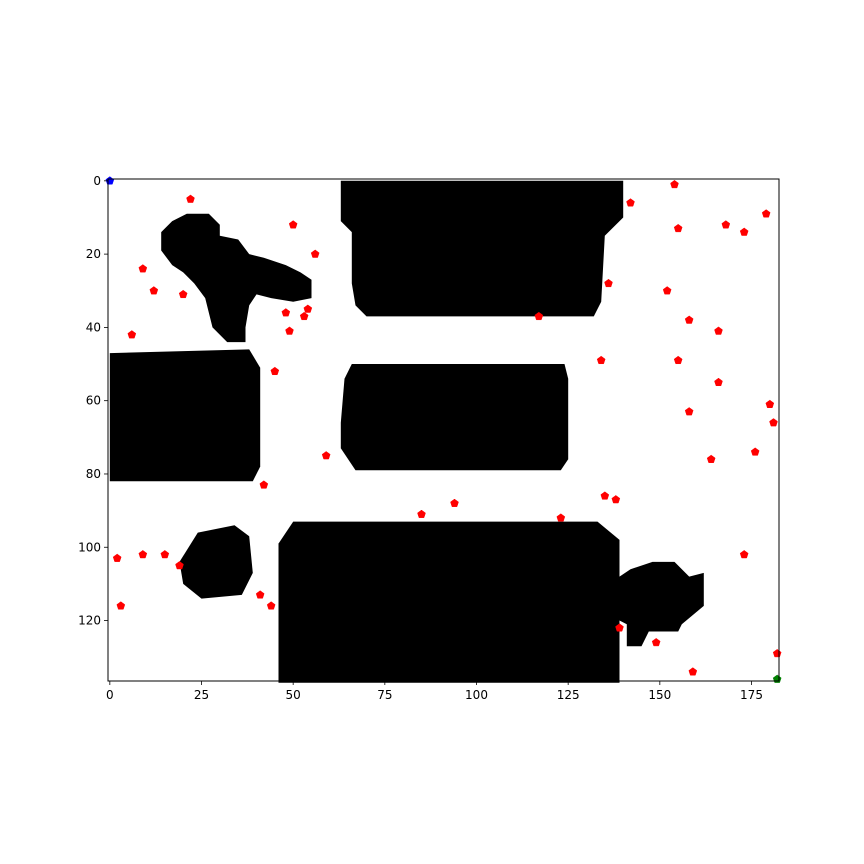  I want to click on x-tick-label: 150, so click(659, 695).